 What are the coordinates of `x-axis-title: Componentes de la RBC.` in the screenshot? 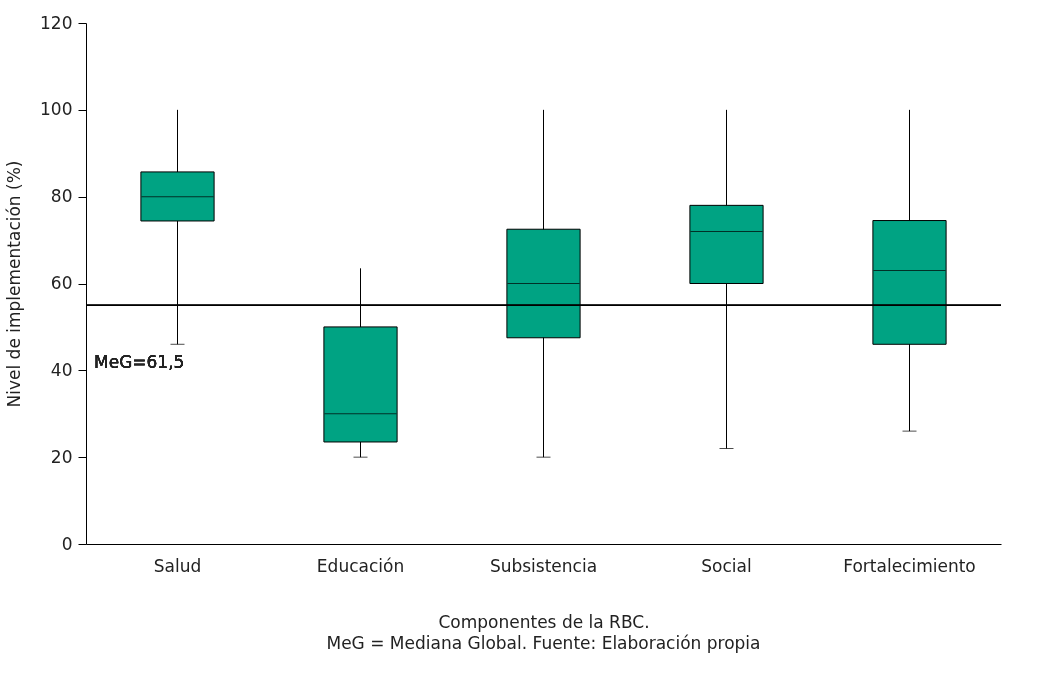 It's located at (544, 621).